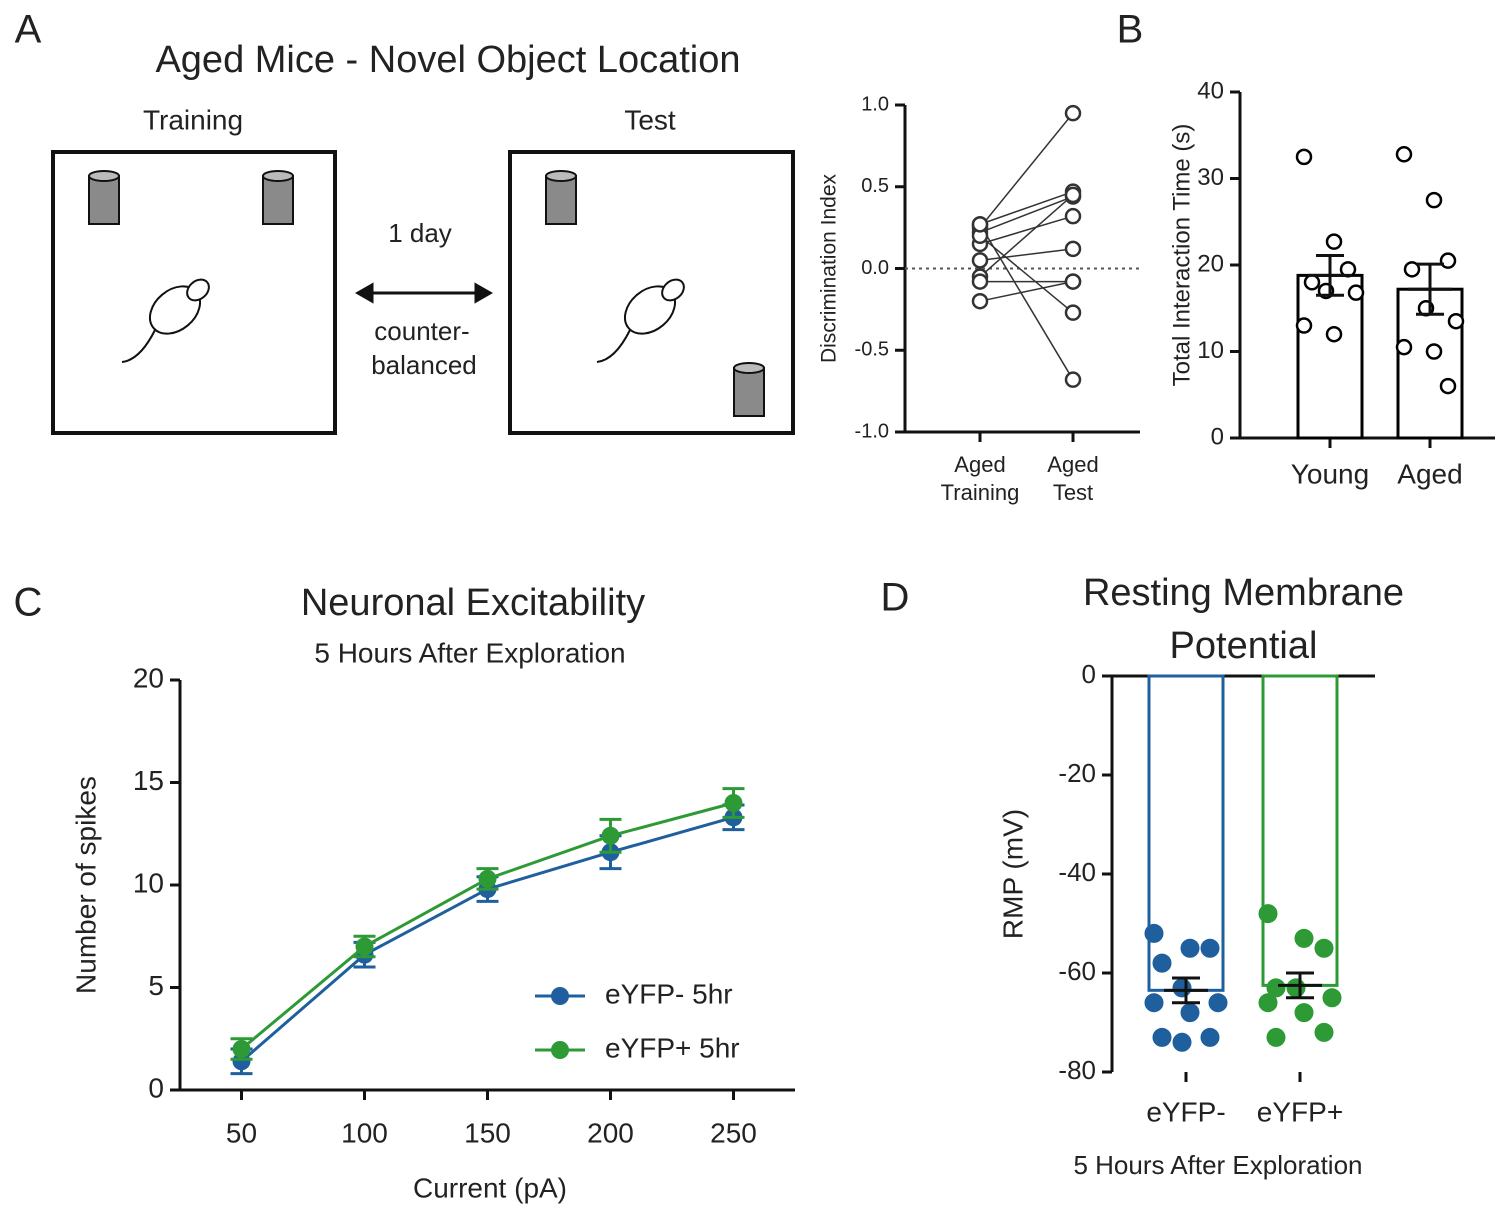  I want to click on y-tick-label: 5, so click(156, 985).